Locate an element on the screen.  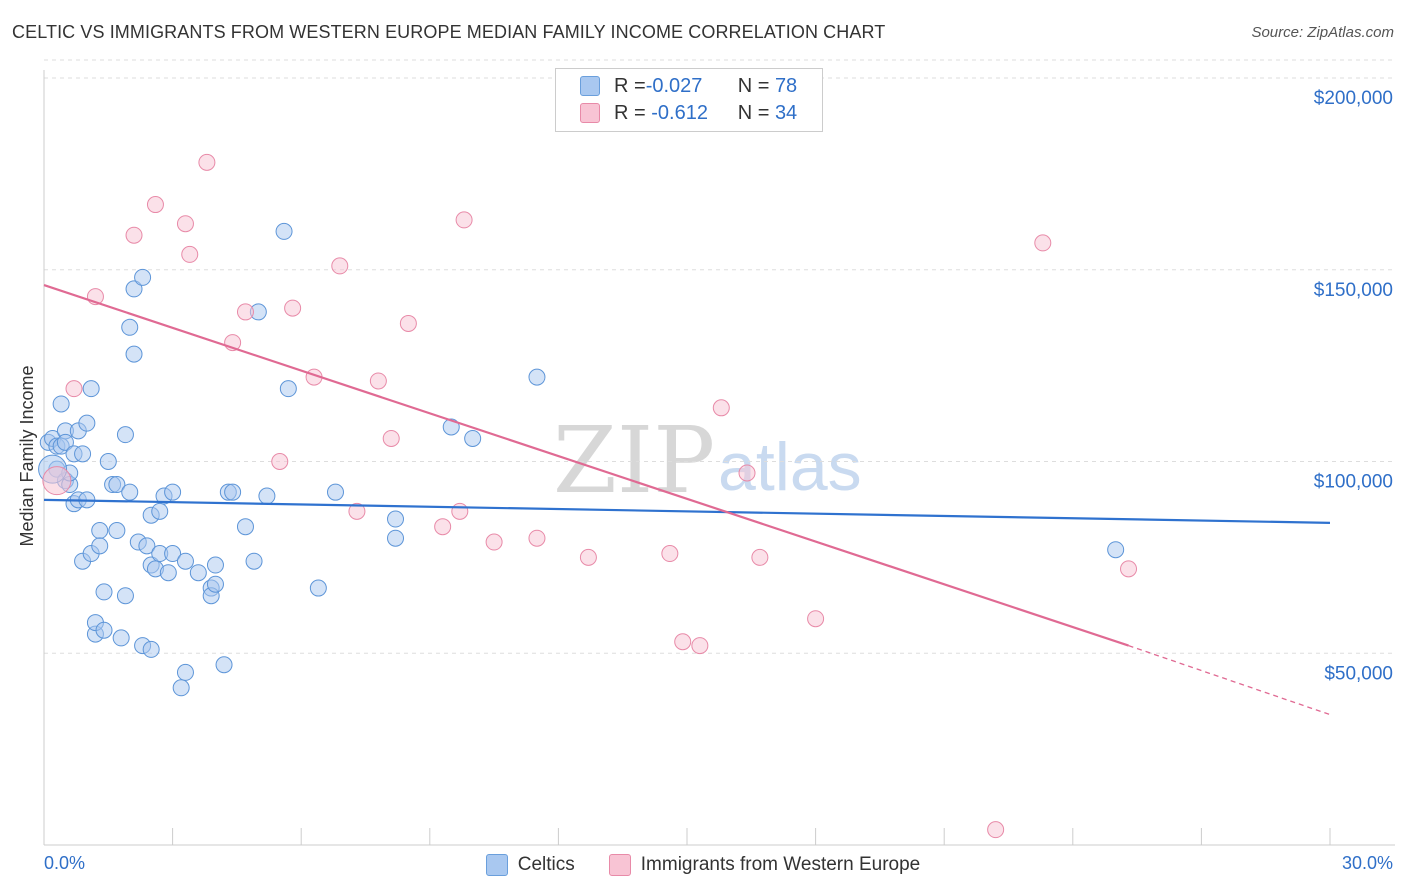
y-tick-label: $200,000 is located at coordinates (1353, 98).